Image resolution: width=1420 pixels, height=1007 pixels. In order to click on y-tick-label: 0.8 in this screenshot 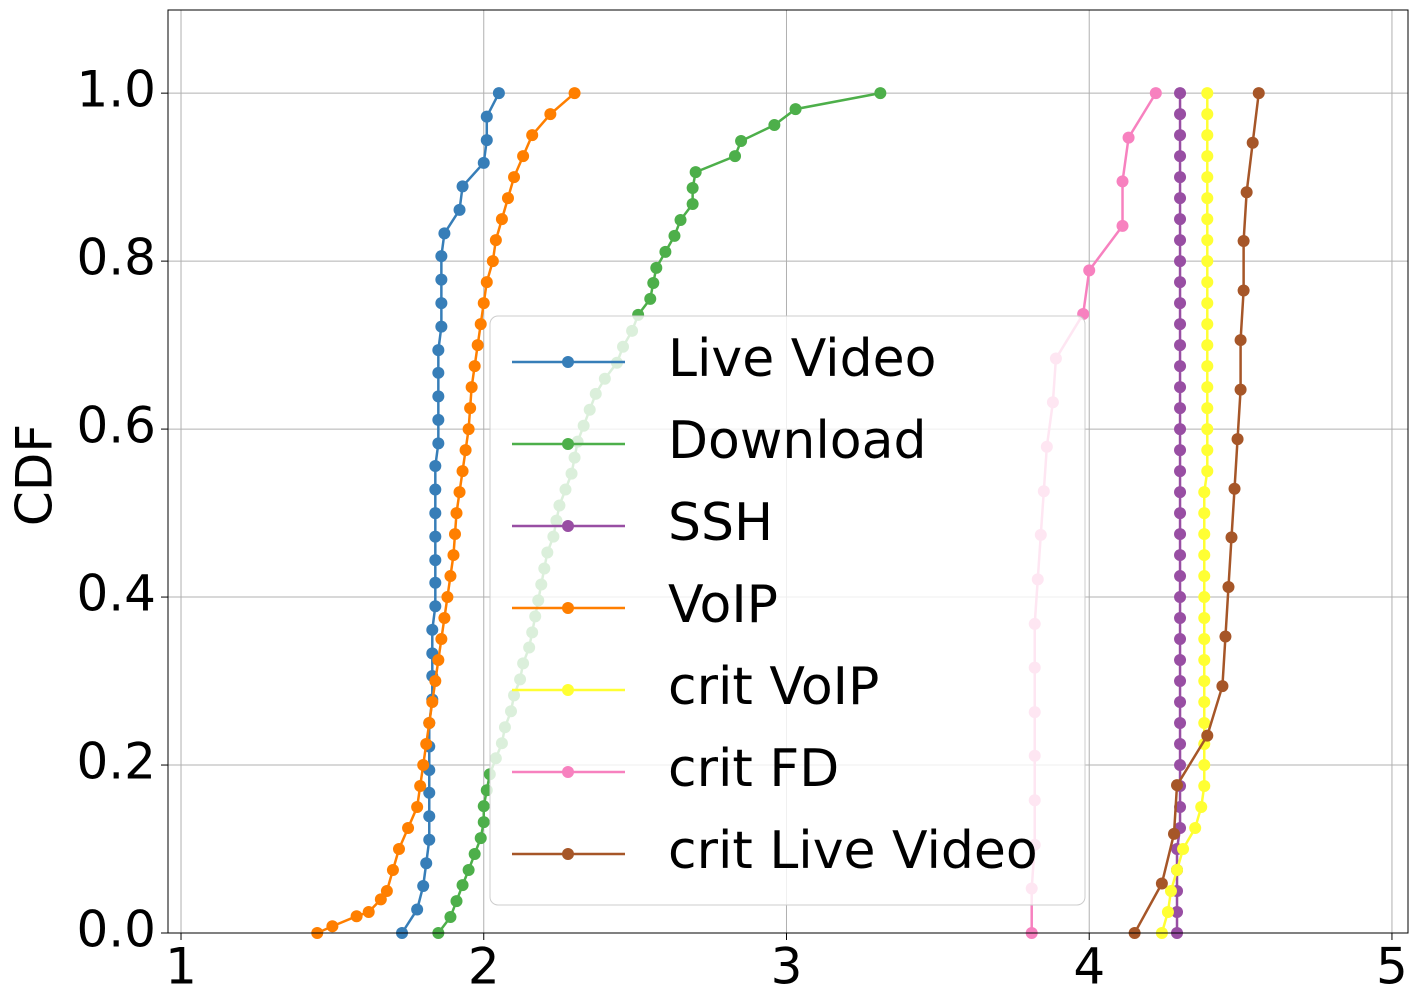, I will do `click(116, 258)`.